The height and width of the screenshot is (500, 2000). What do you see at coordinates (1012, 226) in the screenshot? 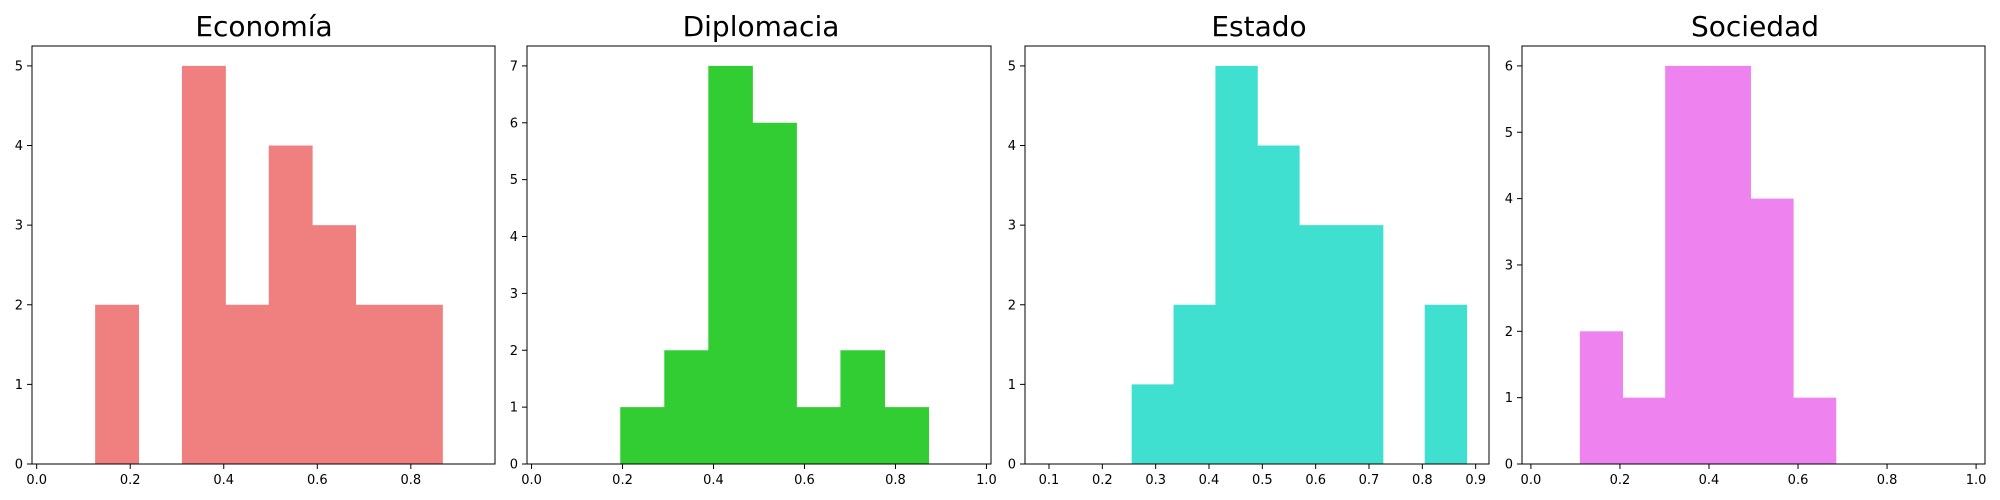
I see `y-tick-label-estado-3: 3` at bounding box center [1012, 226].